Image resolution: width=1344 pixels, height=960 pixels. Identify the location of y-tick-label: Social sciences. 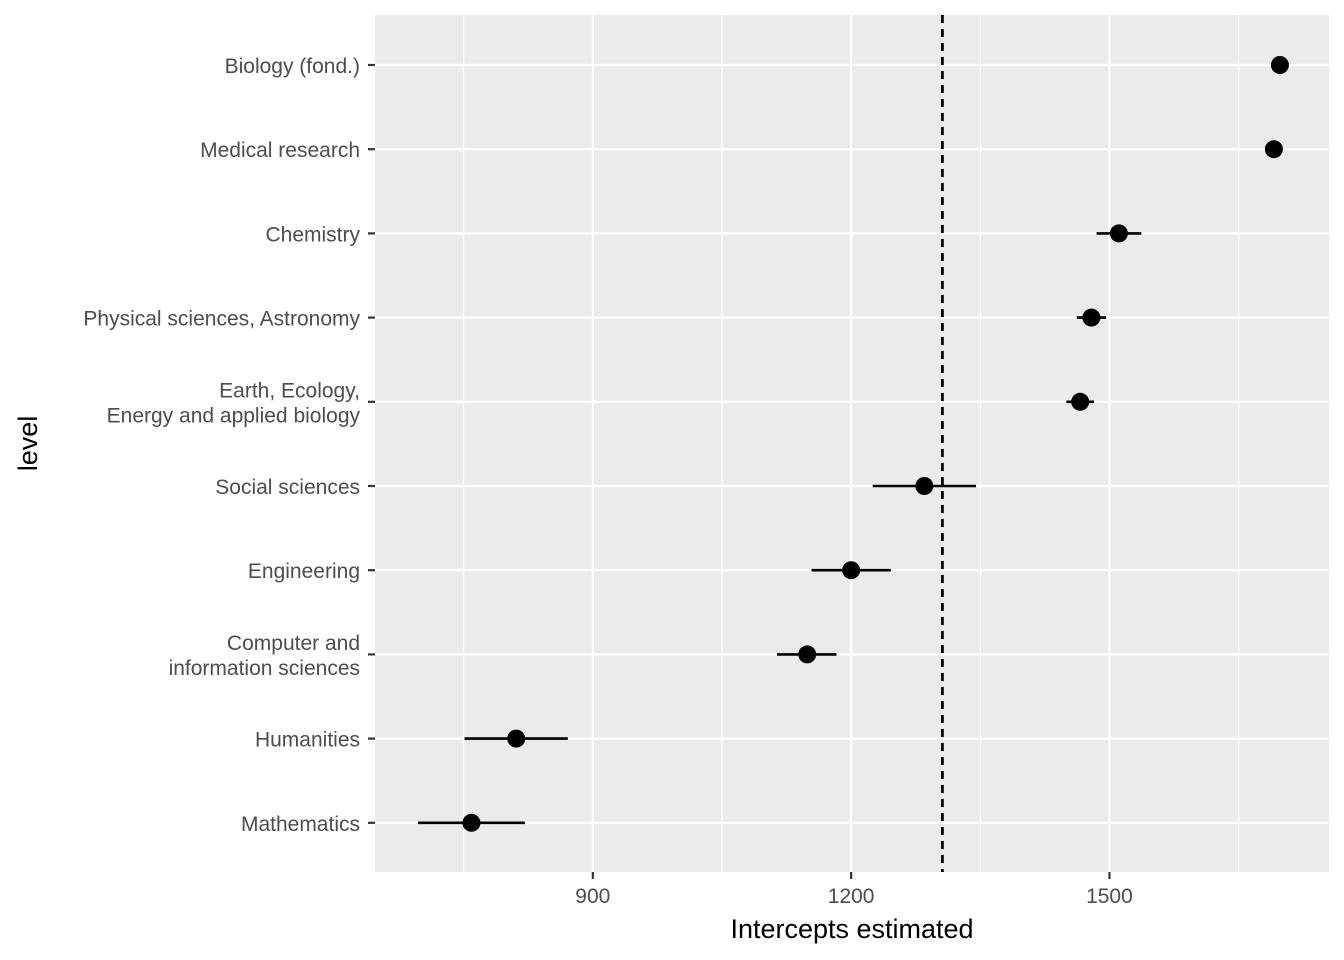
(287, 487).